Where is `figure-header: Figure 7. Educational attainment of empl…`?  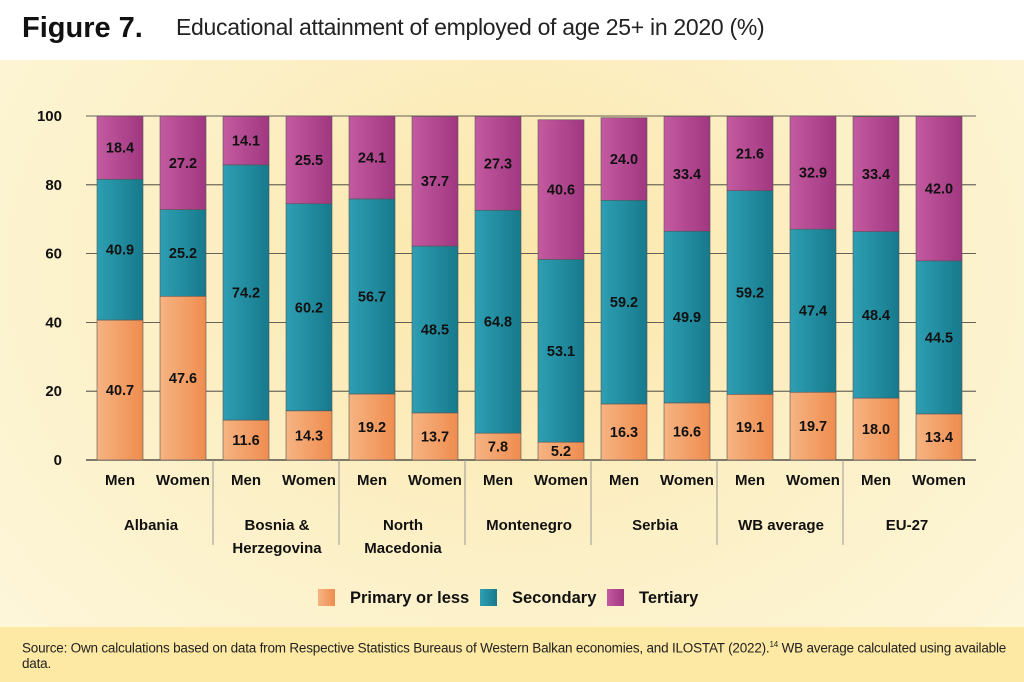 figure-header: Figure 7. Educational attainment of empl… is located at coordinates (512, 30).